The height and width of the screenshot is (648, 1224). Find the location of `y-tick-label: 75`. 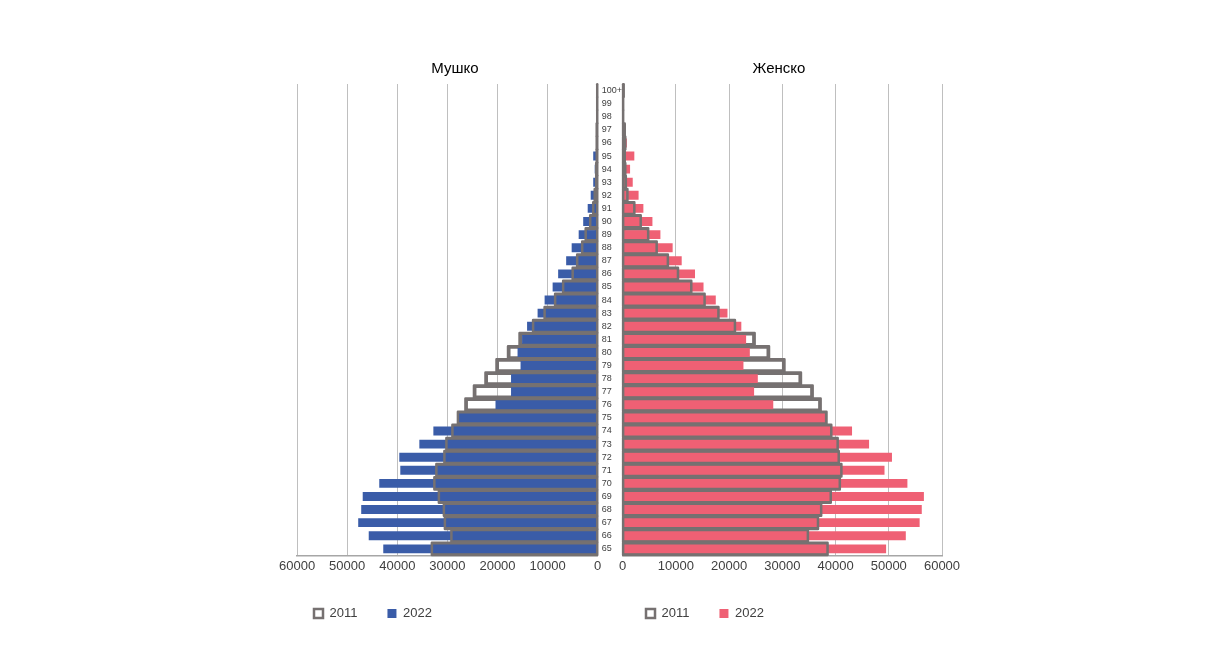

y-tick-label: 75 is located at coordinates (606, 417).